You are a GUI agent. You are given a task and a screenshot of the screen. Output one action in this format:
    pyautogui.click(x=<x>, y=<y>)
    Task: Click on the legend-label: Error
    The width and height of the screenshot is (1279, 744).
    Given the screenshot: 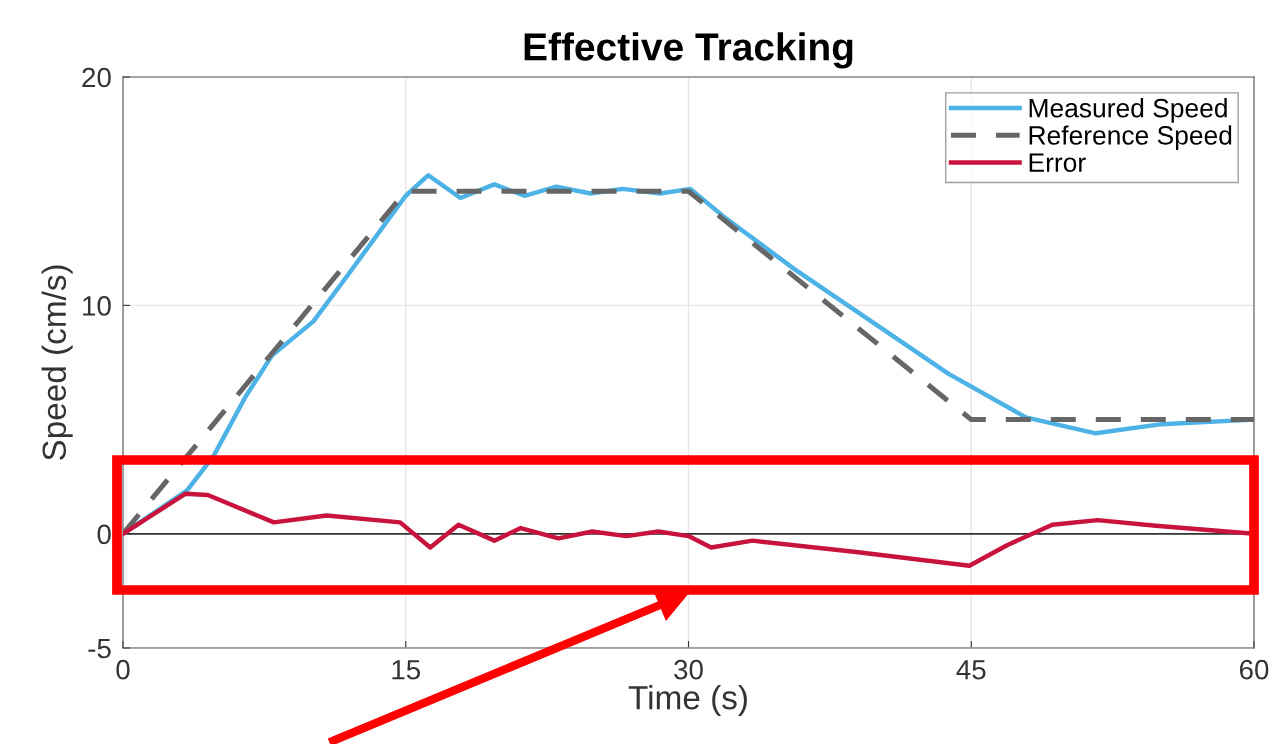 What is the action you would take?
    pyautogui.click(x=1057, y=162)
    